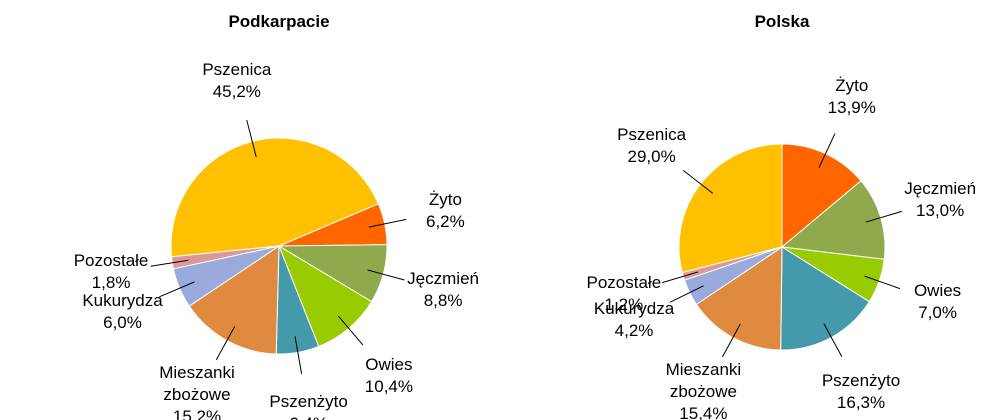 The width and height of the screenshot is (996, 420). I want to click on slice-label: Żyto 13,9%, so click(852, 97).